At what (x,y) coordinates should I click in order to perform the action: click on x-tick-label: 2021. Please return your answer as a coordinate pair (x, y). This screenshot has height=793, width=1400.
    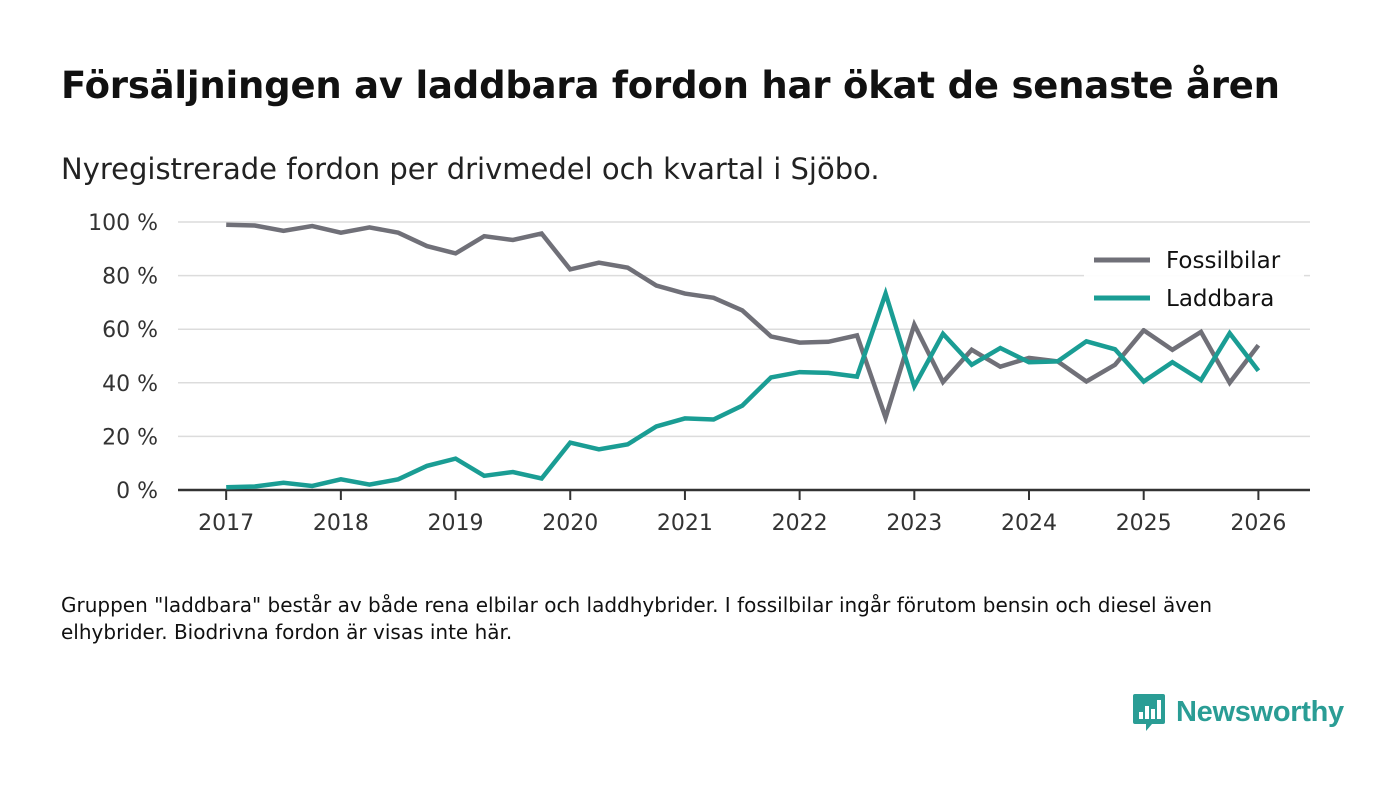
    Looking at the image, I should click on (685, 523).